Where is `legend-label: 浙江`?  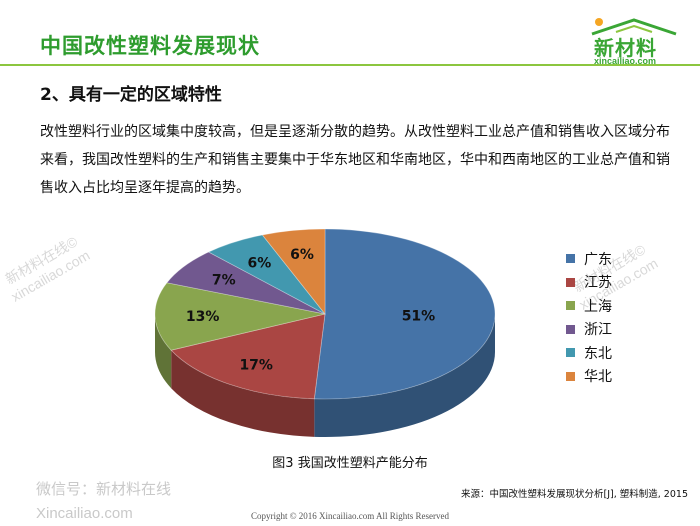
legend-label: 浙江 is located at coordinates (598, 330).